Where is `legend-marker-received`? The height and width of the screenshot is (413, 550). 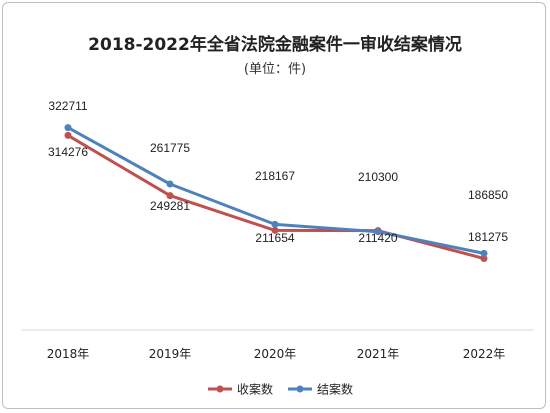
legend-marker-received is located at coordinates (220, 389).